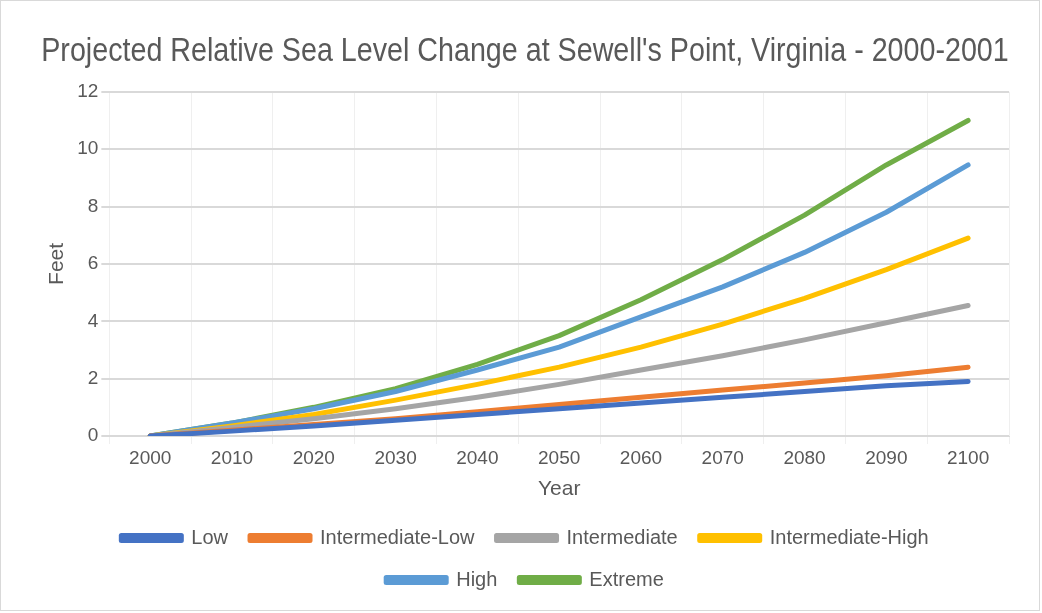  What do you see at coordinates (559, 457) in the screenshot?
I see `x-tick-label: 2050` at bounding box center [559, 457].